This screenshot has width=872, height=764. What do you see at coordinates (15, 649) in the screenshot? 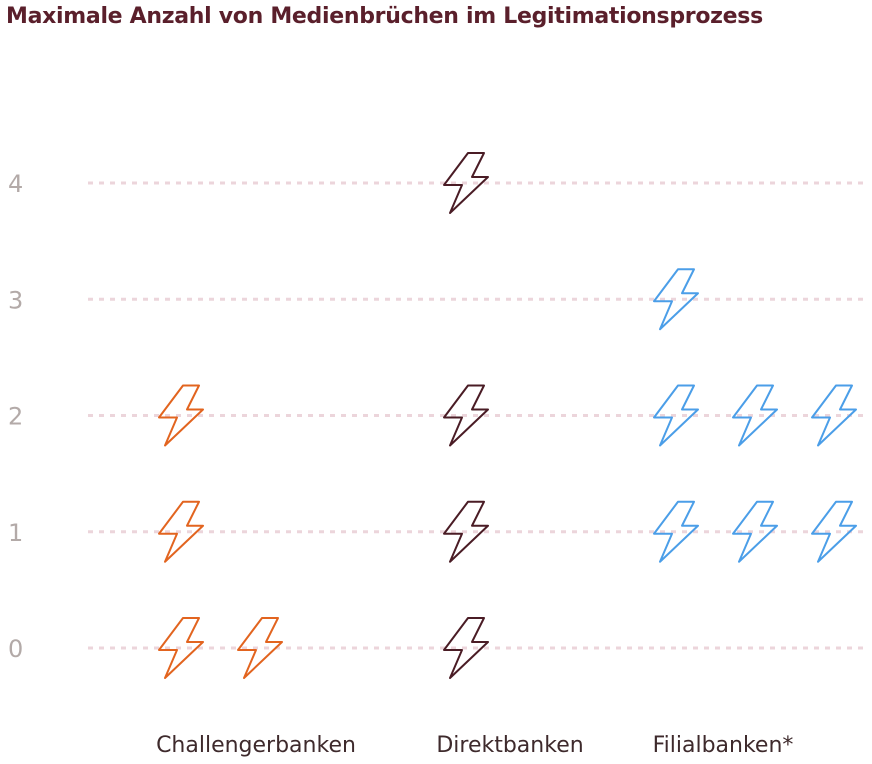
I see `y-tick-label: 0` at bounding box center [15, 649].